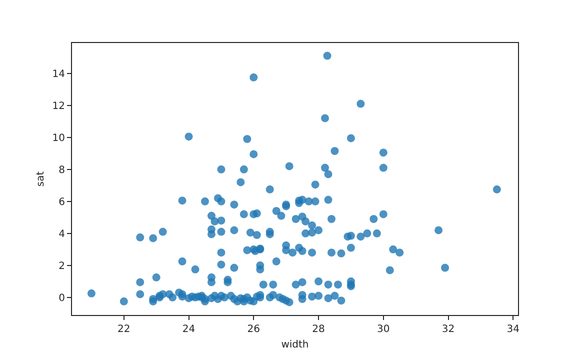  I want to click on y-tick-label: 2, so click(61, 266).